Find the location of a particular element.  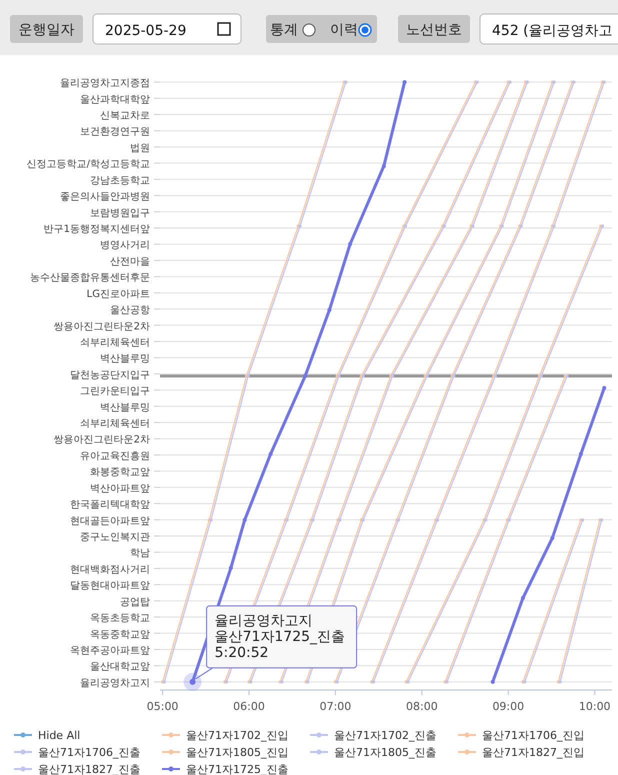

category-label: 현대골든아파트앞 is located at coordinates (110, 521).